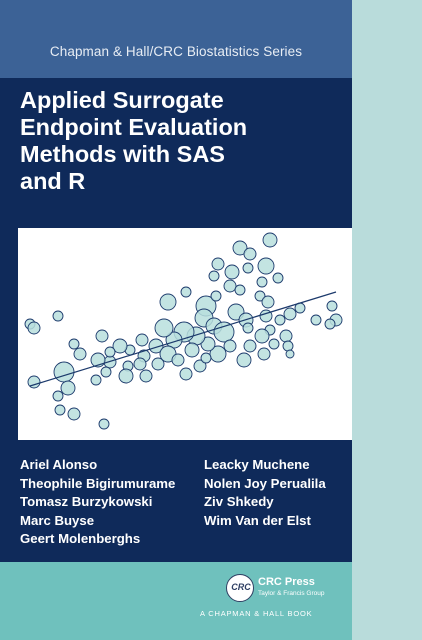 The image size is (422, 640). I want to click on bottom-band, so click(176, 601).